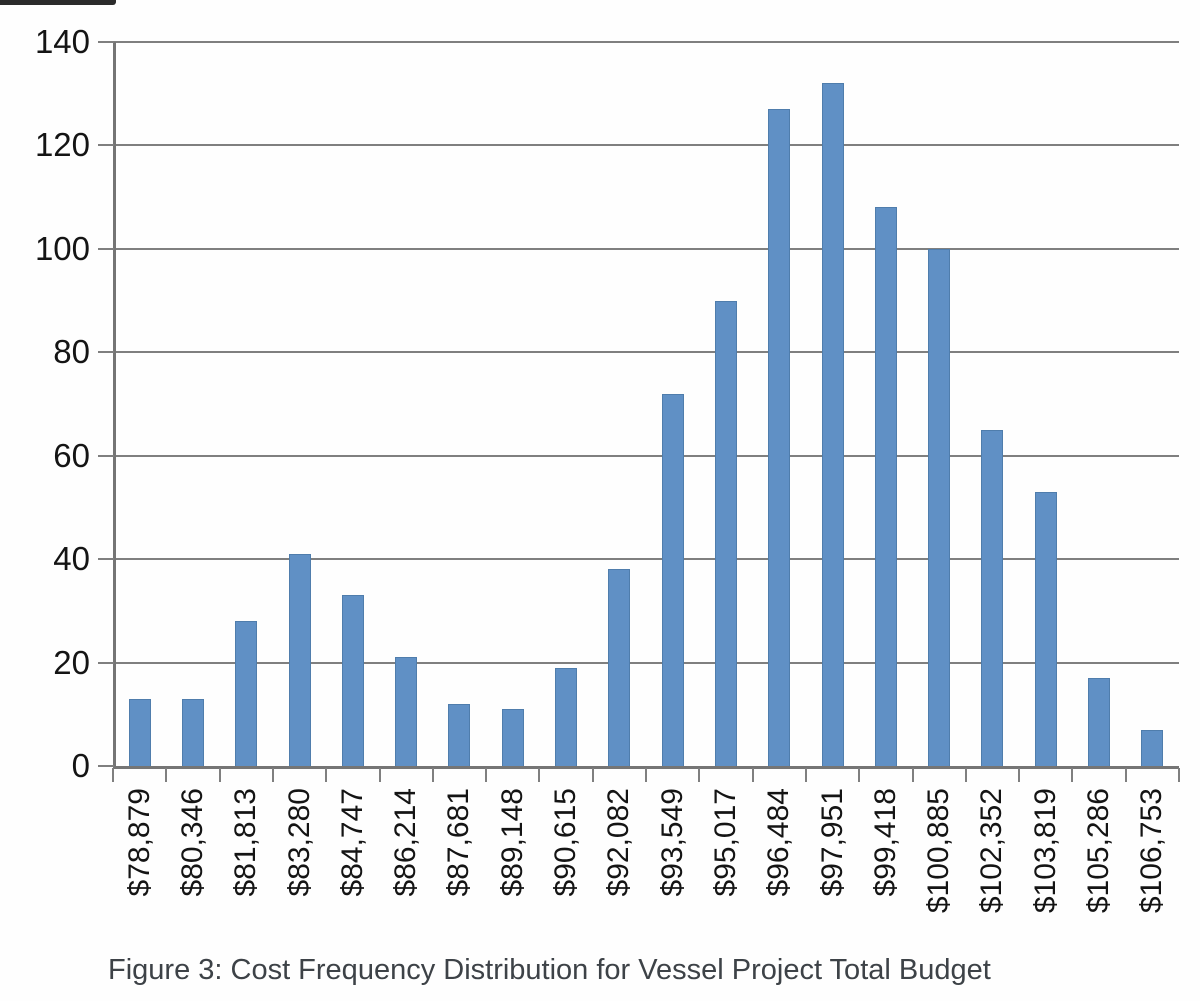 The image size is (1200, 1001). What do you see at coordinates (71, 352) in the screenshot?
I see `y-tick-label-80: 80` at bounding box center [71, 352].